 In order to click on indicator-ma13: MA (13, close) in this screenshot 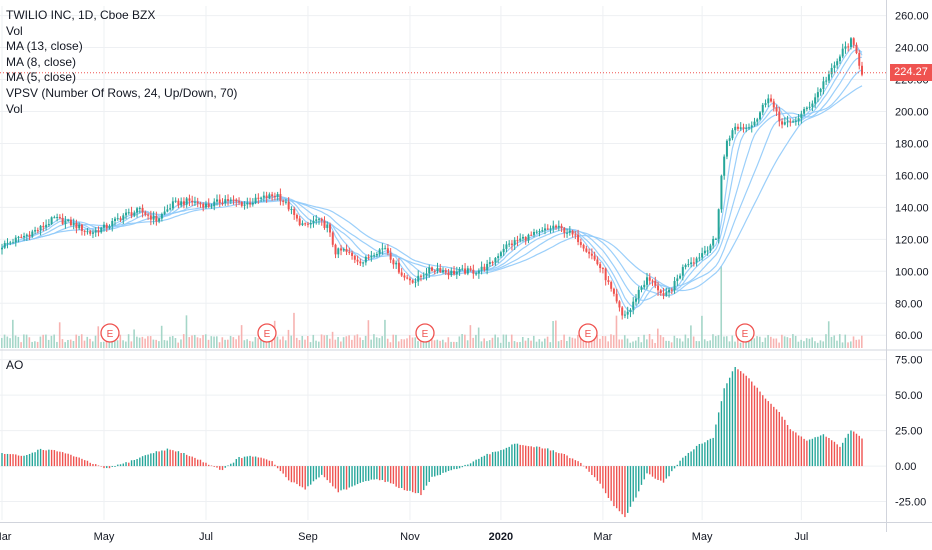, I will do `click(44, 46)`.